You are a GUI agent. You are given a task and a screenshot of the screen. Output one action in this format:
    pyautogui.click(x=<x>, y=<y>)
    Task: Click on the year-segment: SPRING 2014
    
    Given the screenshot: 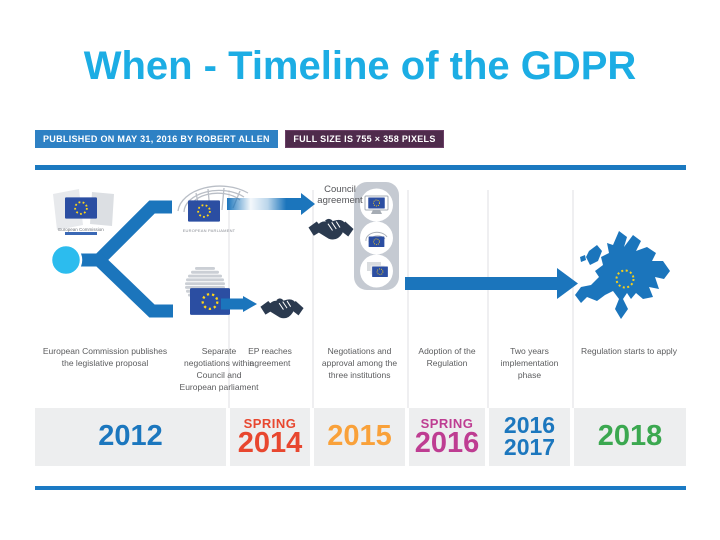 What is the action you would take?
    pyautogui.click(x=270, y=437)
    